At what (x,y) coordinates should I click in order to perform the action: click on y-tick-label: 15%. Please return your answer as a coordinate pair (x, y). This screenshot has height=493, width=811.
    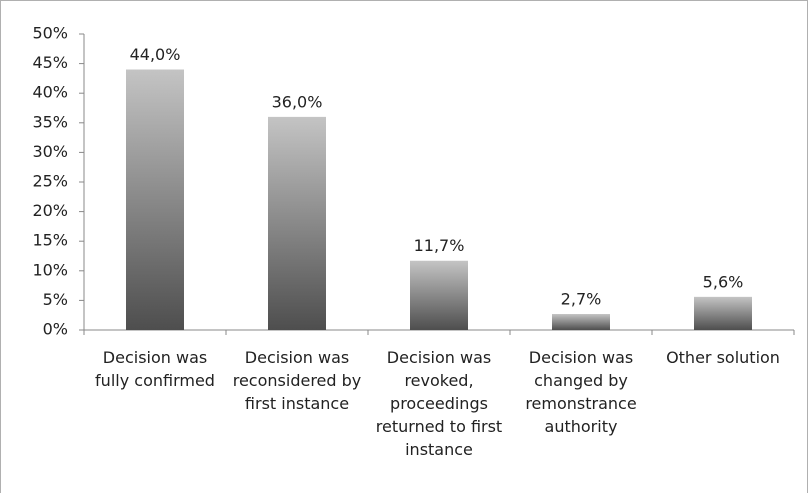
    Looking at the image, I should click on (50, 240).